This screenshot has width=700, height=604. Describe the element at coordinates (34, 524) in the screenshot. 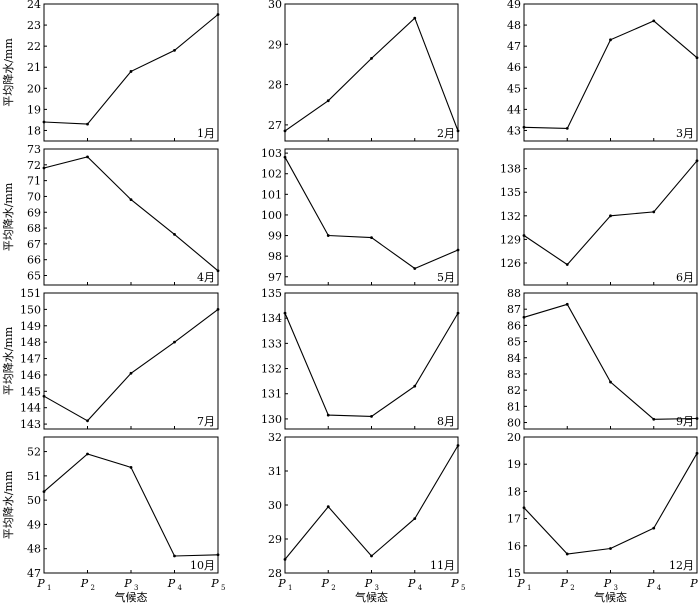

I see `y-tick-label: 49` at that location.